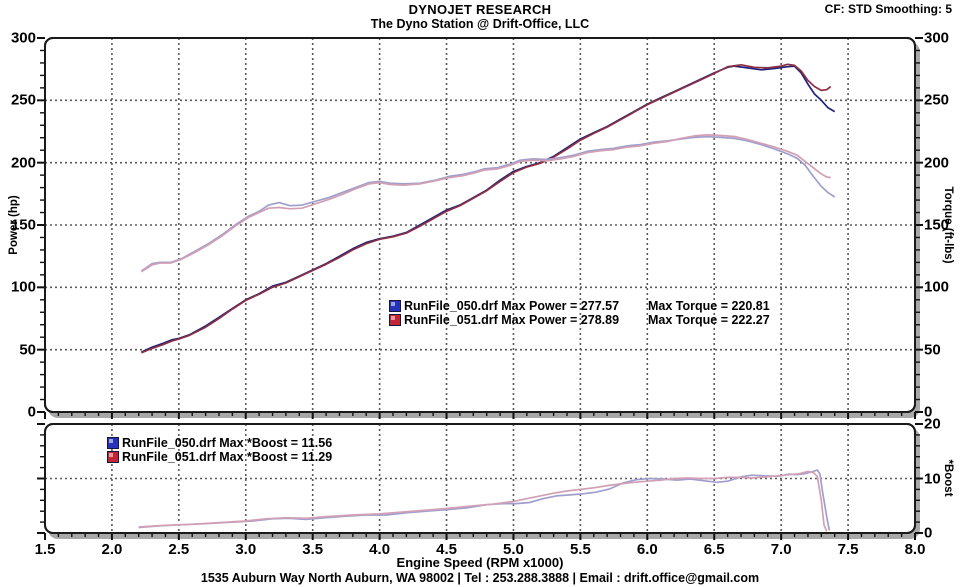 This screenshot has height=587, width=960. I want to click on power-tick-label: 300, so click(23, 38).